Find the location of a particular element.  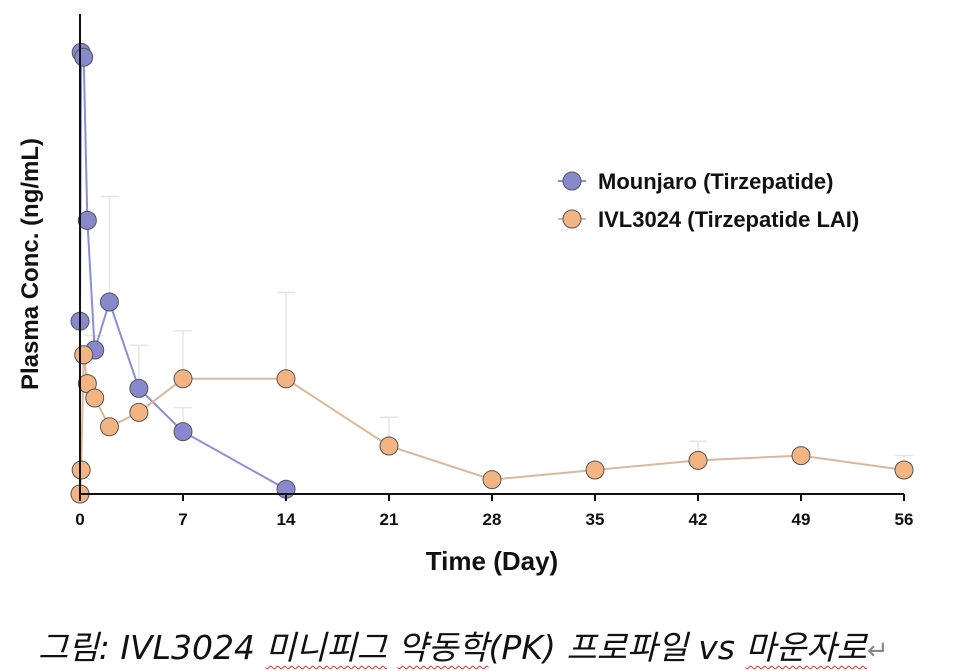

paragraph-return-icon: ↵ is located at coordinates (877, 651).